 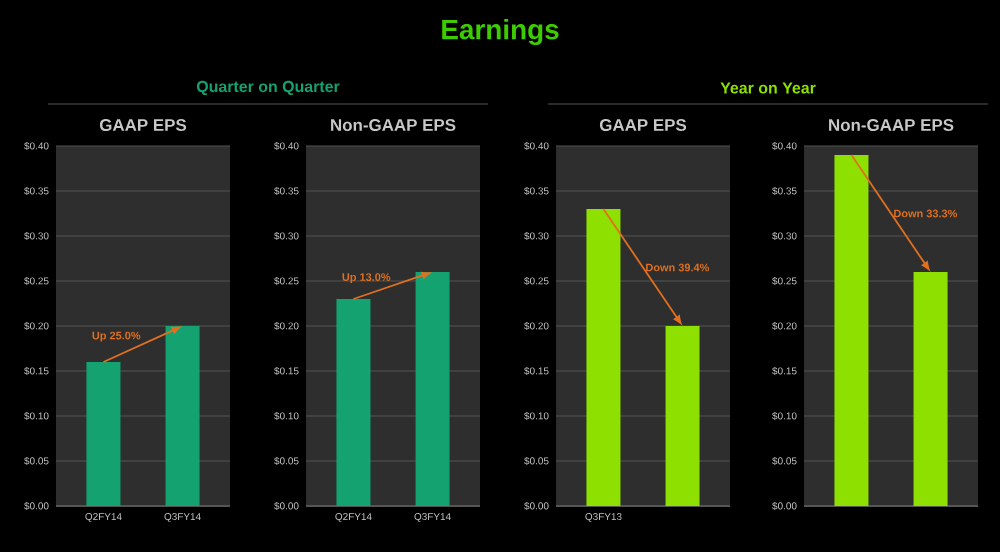 I want to click on text: Earnings, so click(x=500, y=32).